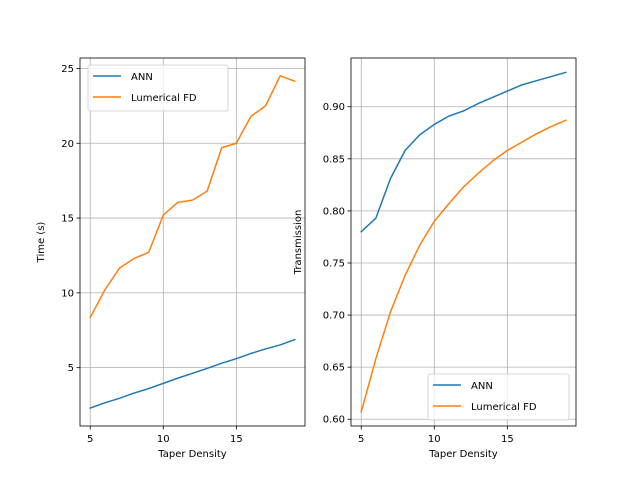 This screenshot has width=640, height=480. I want to click on y-tick-label: 0.70, so click(334, 316).